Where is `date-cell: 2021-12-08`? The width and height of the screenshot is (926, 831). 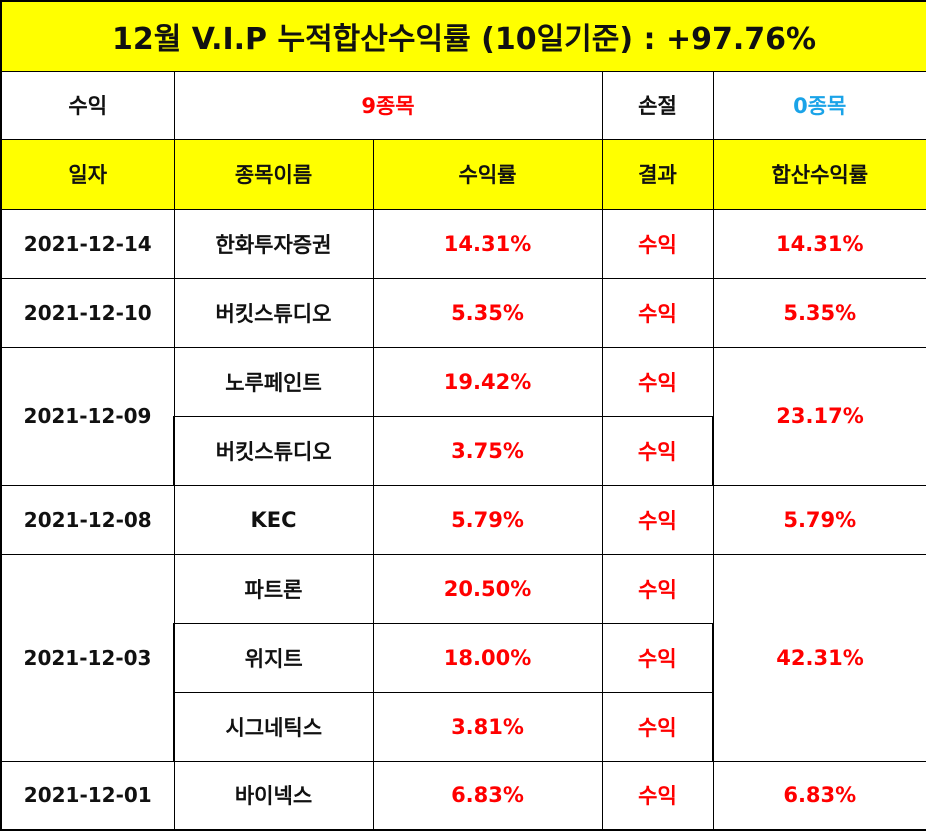
date-cell: 2021-12-08 is located at coordinates (87, 519).